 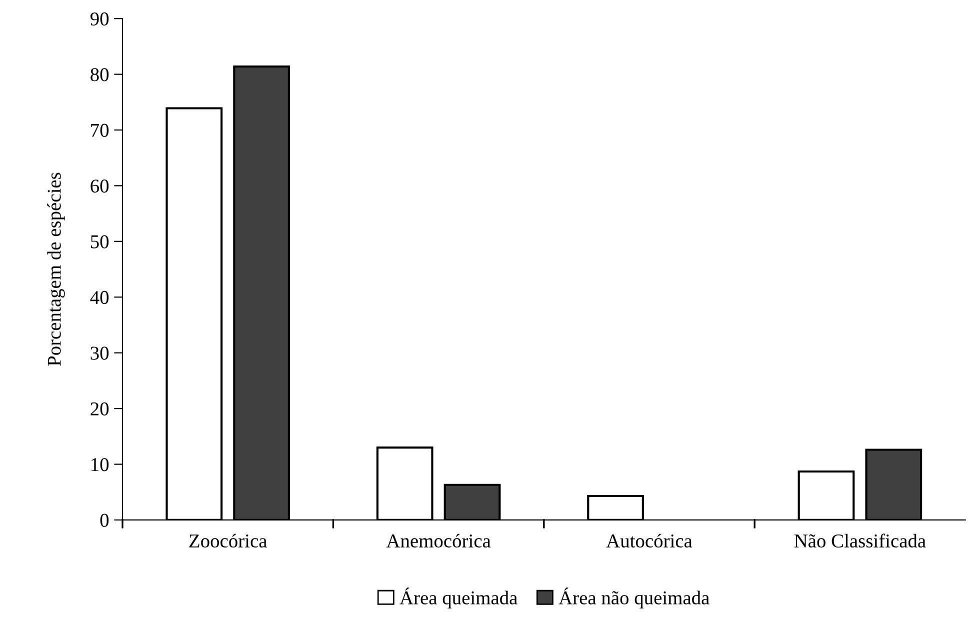 I want to click on y-tick-label: 60, so click(x=99, y=186).